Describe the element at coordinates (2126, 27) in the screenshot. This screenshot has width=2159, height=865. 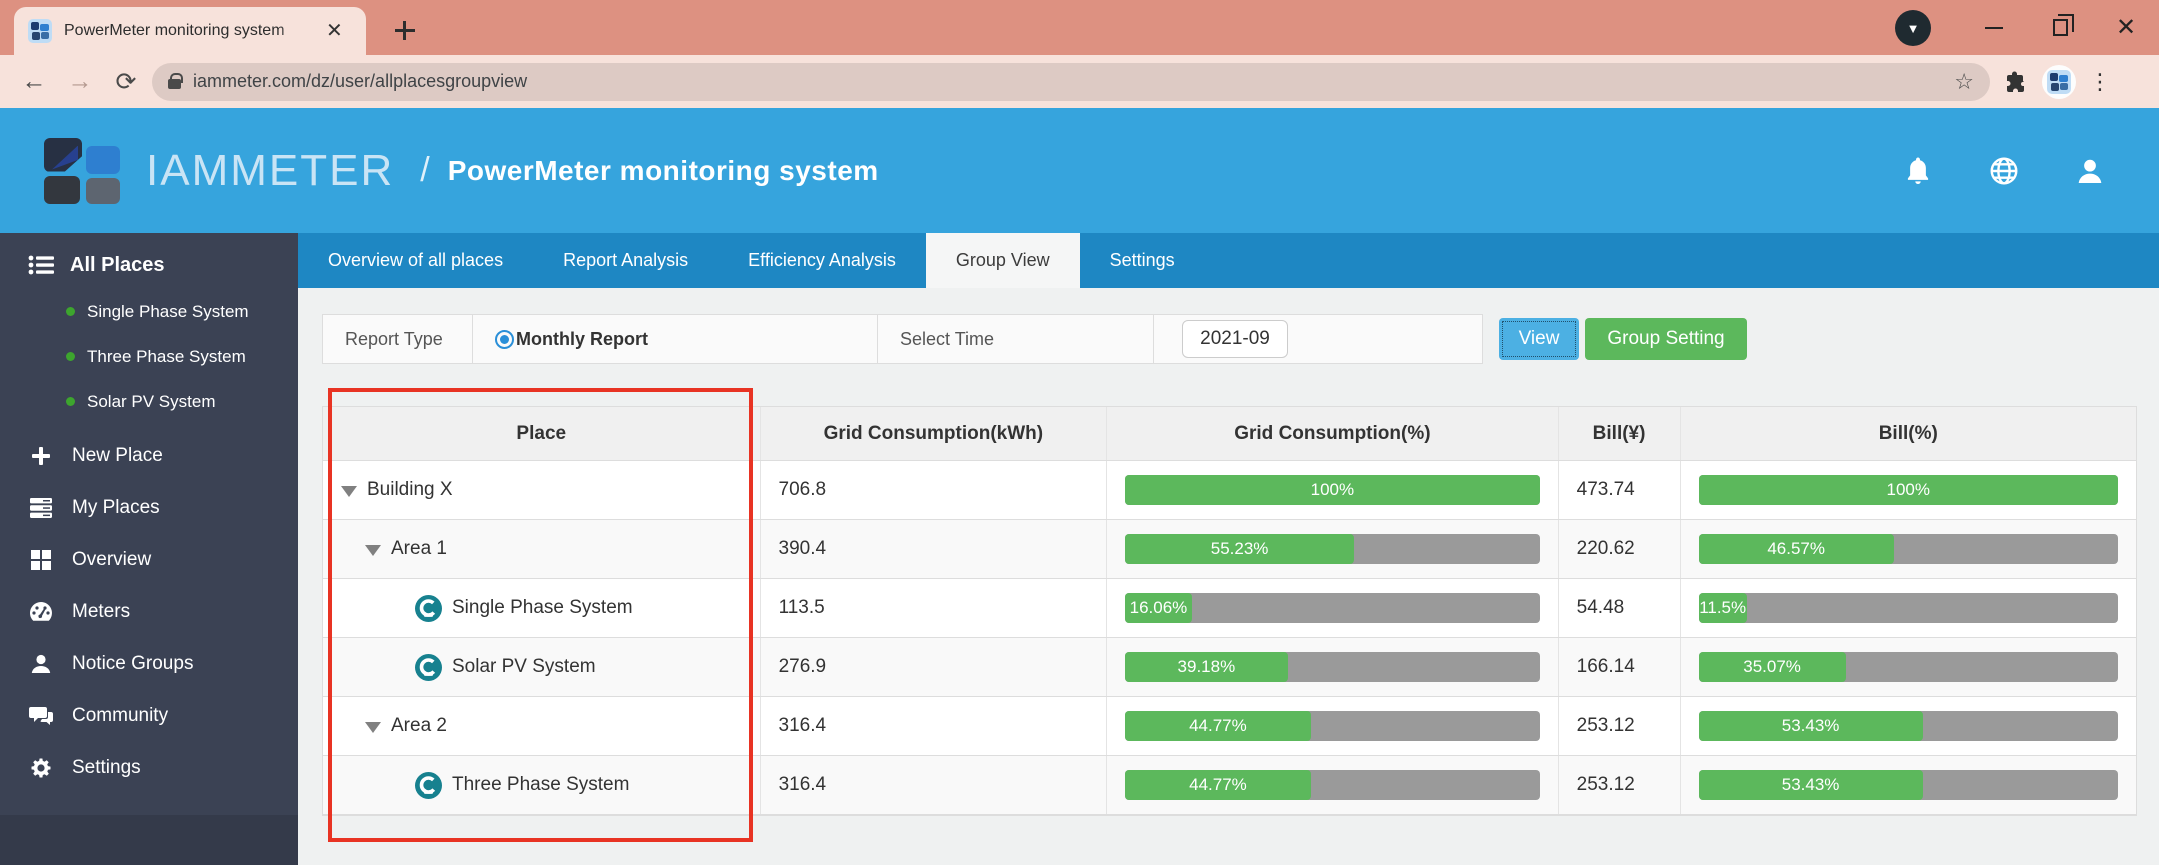
I see `close-button: ✕` at that location.